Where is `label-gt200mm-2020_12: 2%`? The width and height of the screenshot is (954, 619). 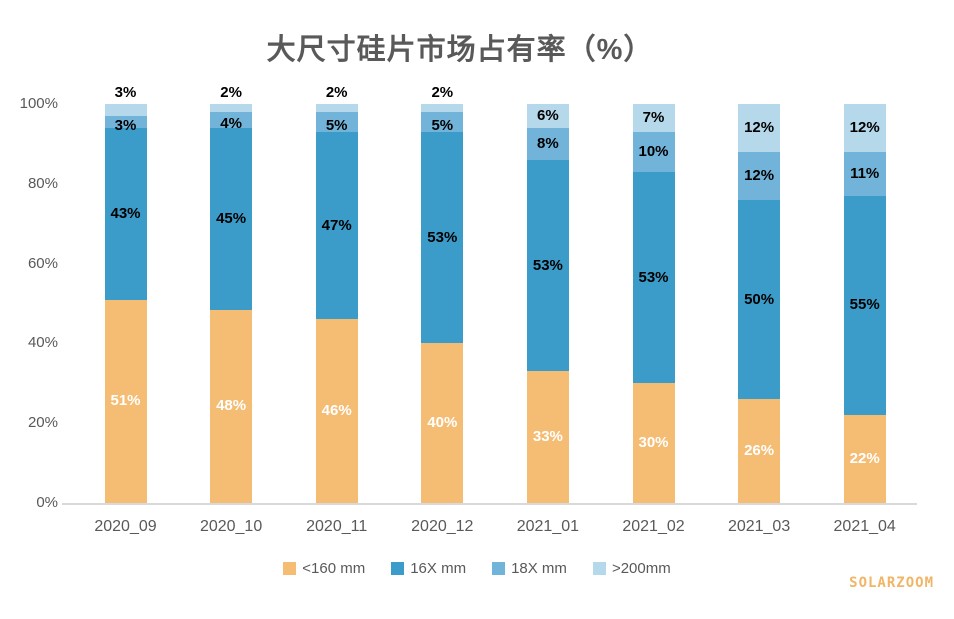
label-gt200mm-2020_12: 2% is located at coordinates (442, 92).